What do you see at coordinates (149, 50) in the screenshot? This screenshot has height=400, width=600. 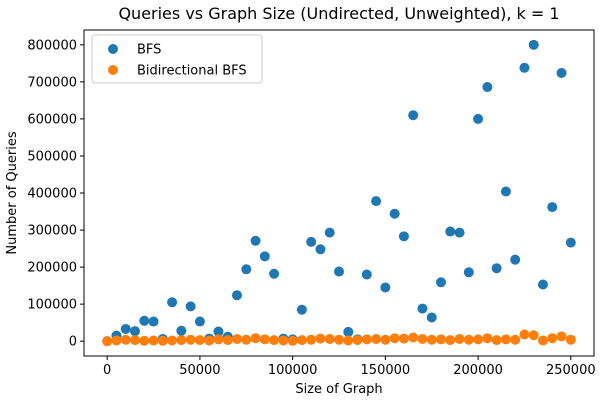 I see `legend-label: BFS` at bounding box center [149, 50].